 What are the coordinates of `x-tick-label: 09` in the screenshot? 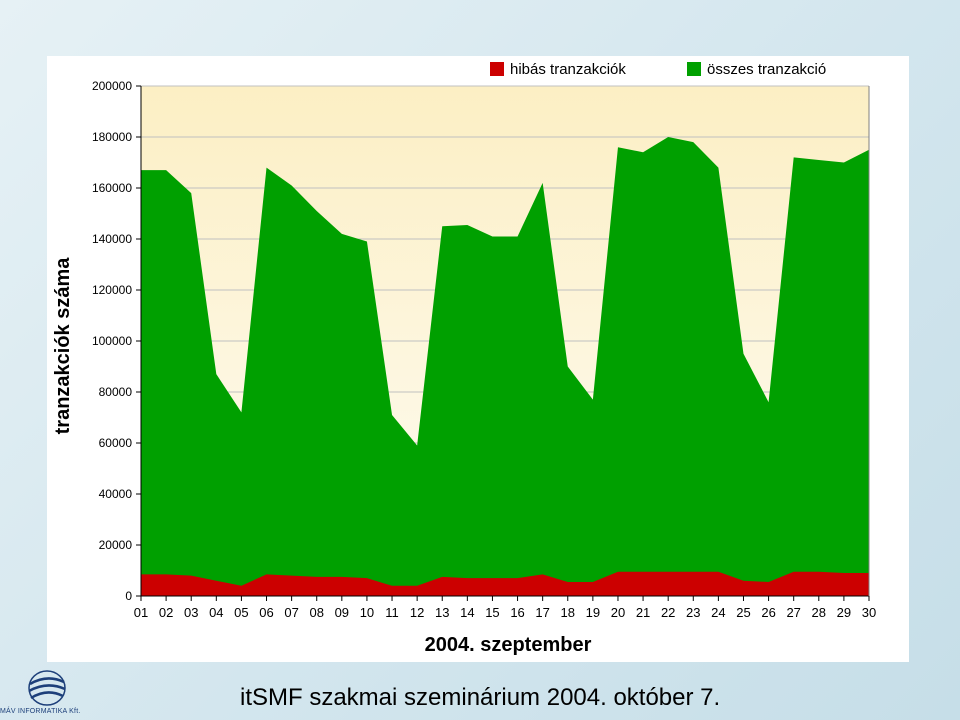 It's located at (342, 612).